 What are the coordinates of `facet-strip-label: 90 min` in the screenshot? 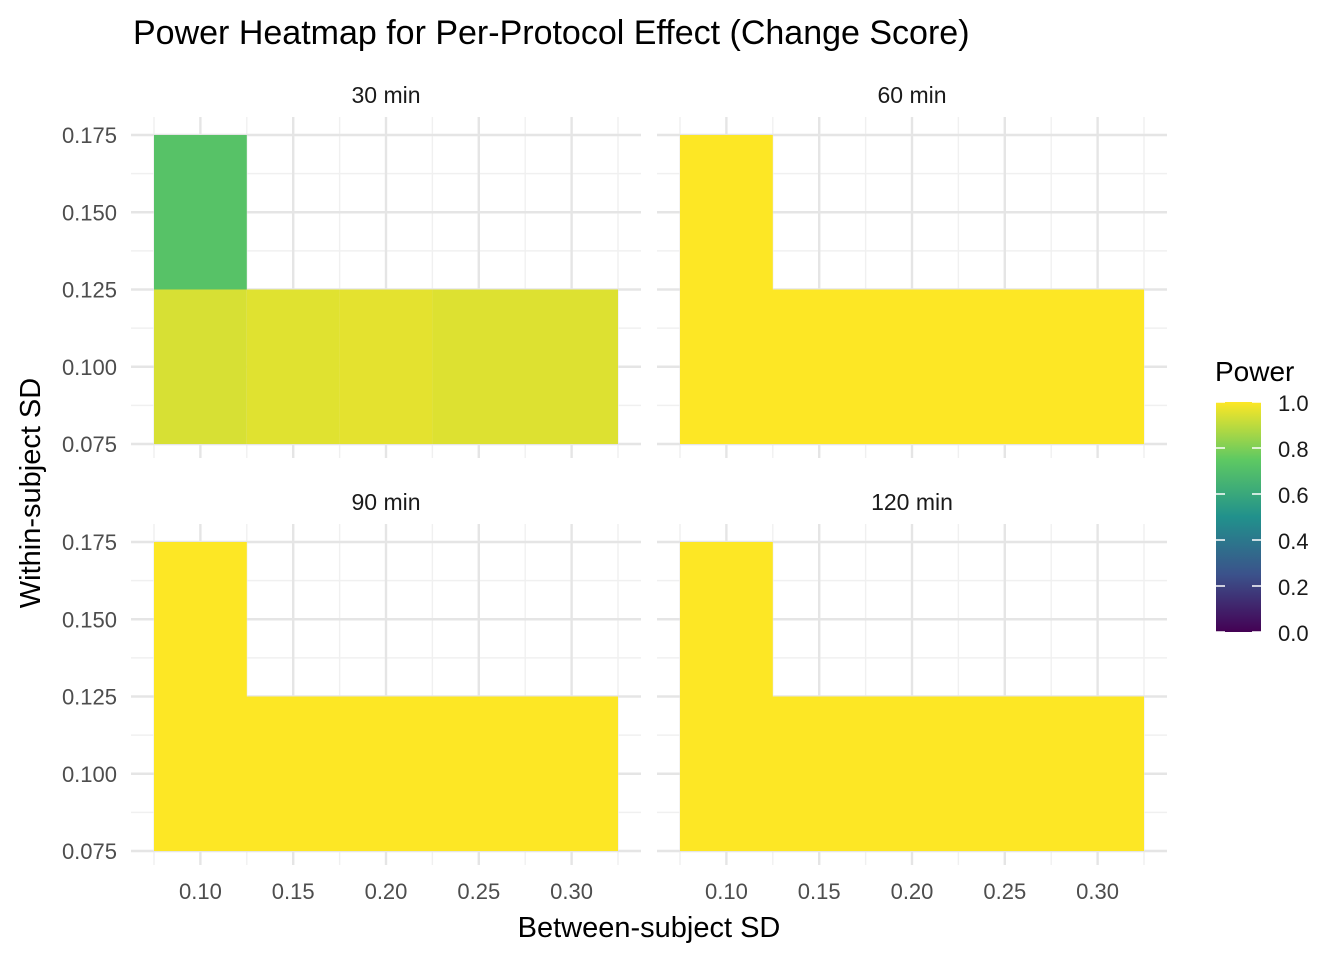 It's located at (385, 502).